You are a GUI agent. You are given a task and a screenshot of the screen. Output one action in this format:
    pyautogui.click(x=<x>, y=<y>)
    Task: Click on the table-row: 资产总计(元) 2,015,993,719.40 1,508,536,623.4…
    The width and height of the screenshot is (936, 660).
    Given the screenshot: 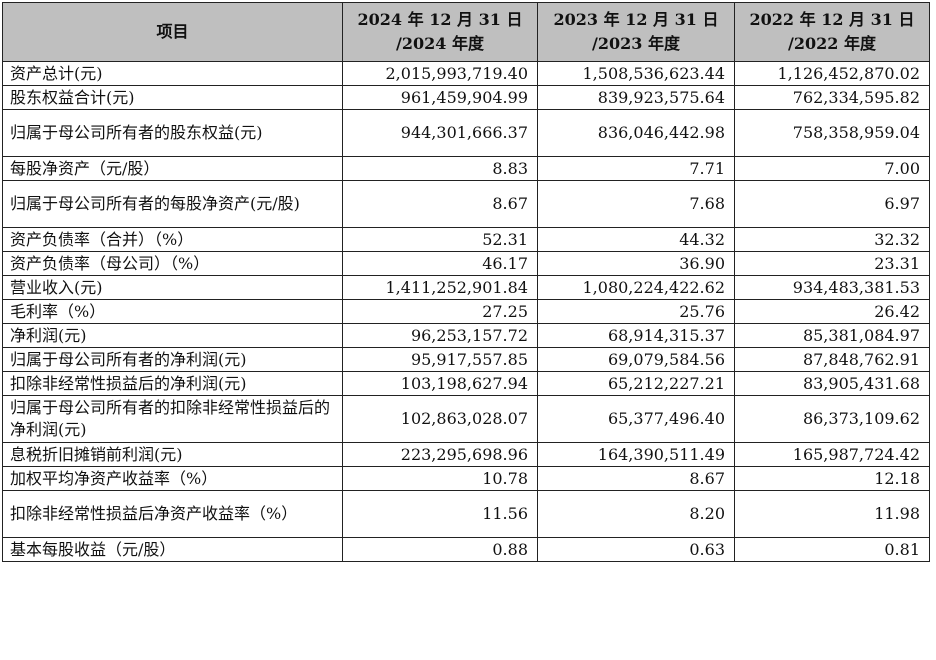 What is the action you would take?
    pyautogui.click(x=466, y=73)
    